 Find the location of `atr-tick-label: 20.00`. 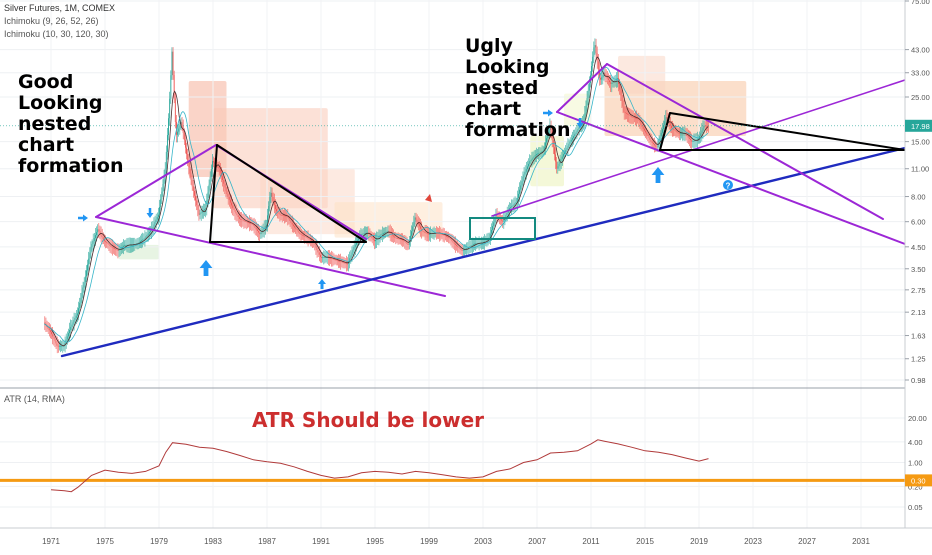

atr-tick-label: 20.00 is located at coordinates (917, 418).